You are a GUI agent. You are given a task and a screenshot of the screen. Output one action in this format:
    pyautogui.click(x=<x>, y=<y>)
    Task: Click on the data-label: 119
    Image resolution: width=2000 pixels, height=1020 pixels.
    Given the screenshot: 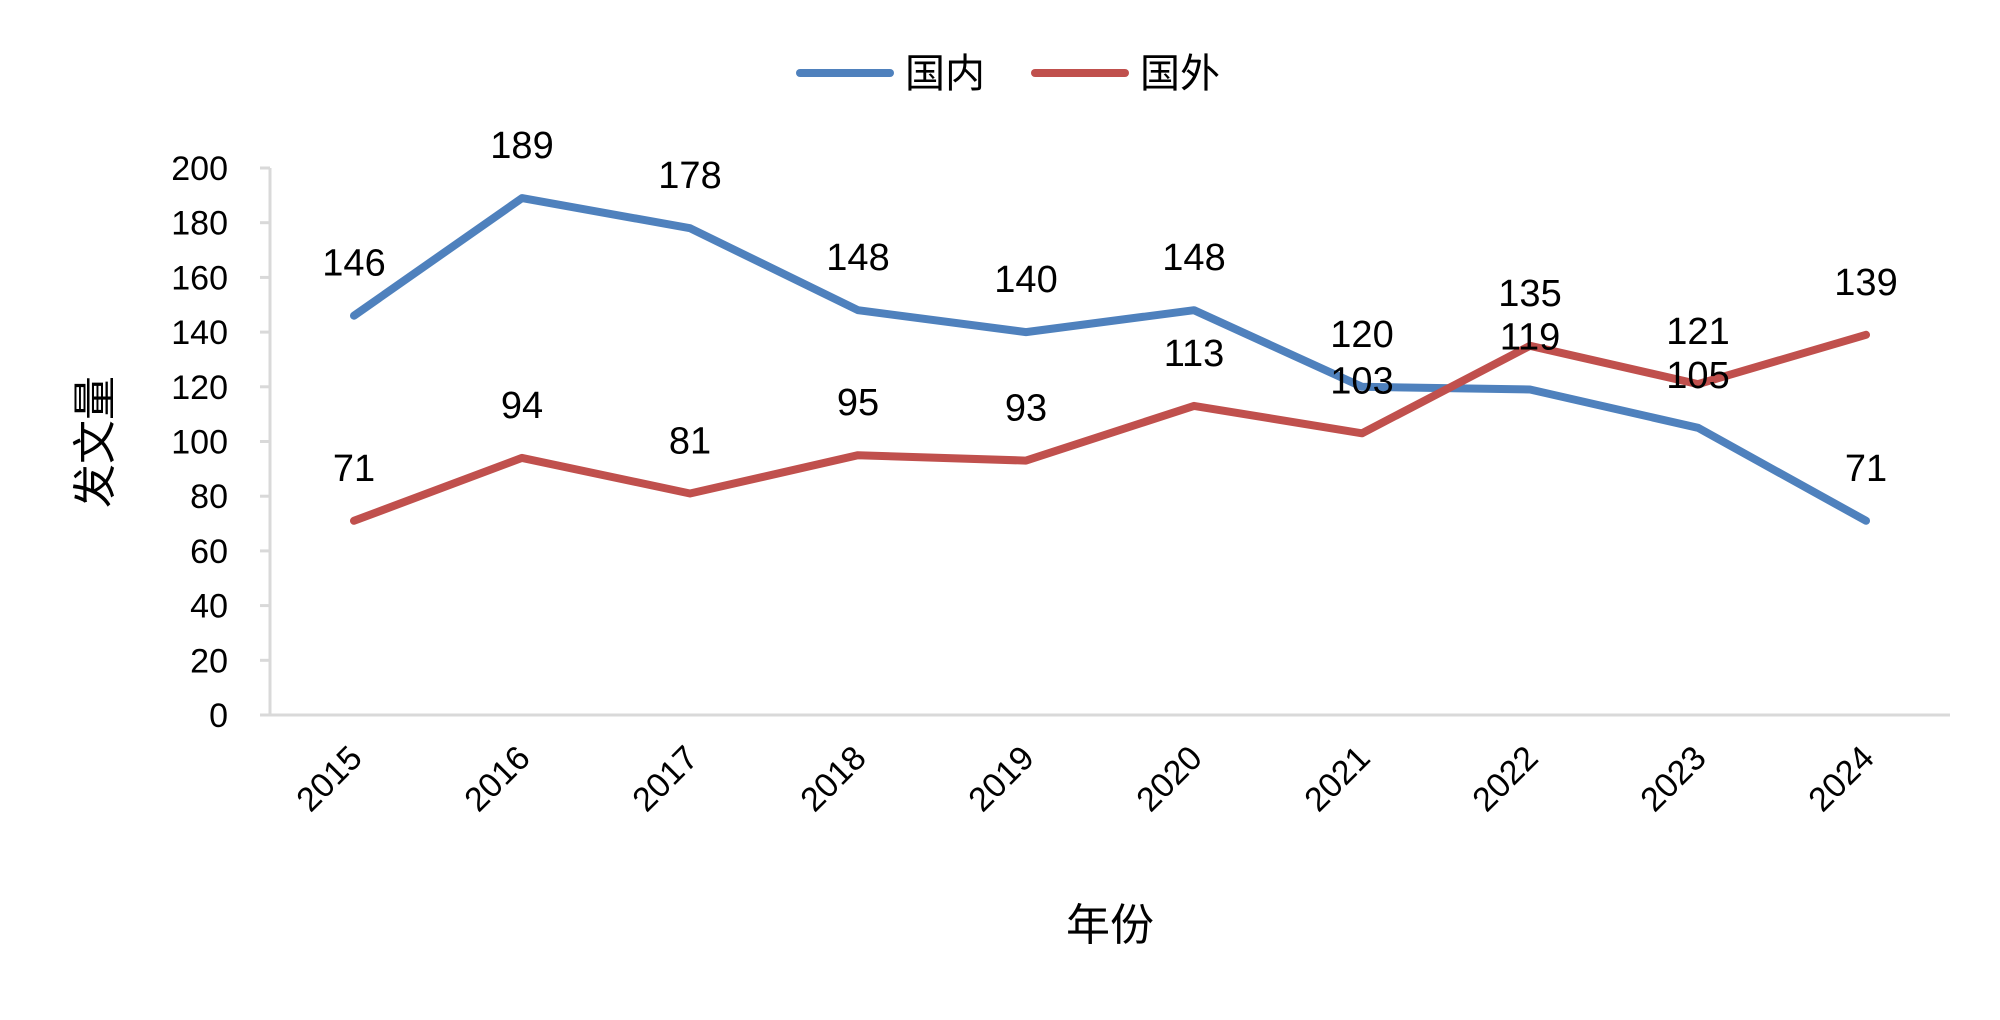 What is the action you would take?
    pyautogui.click(x=1530, y=338)
    